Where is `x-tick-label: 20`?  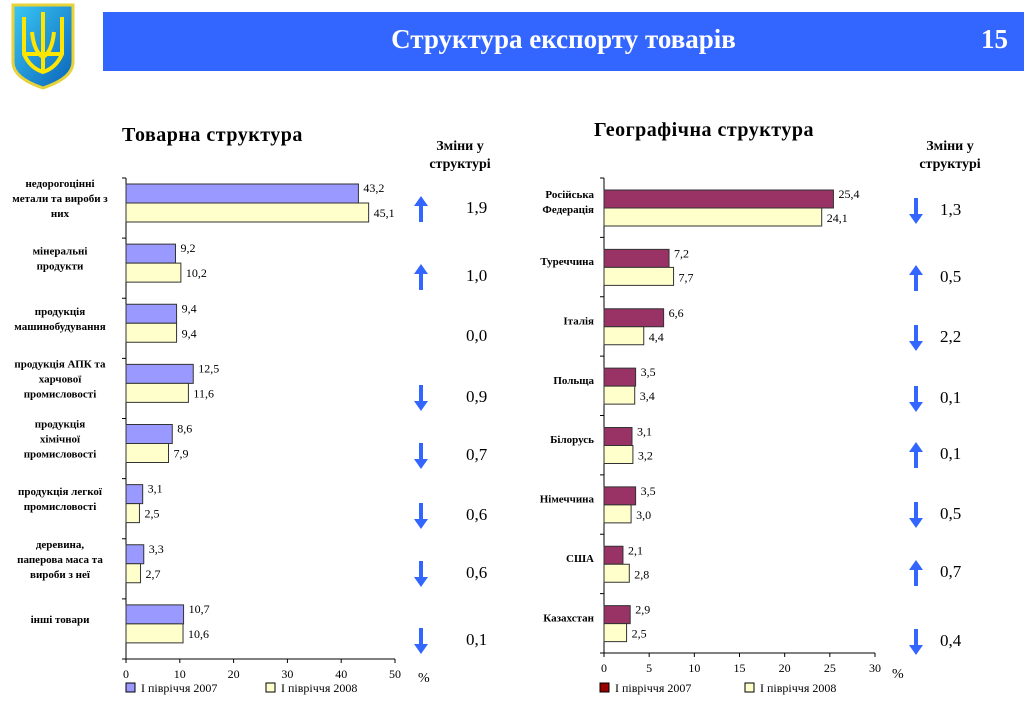
x-tick-label: 20 is located at coordinates (234, 674).